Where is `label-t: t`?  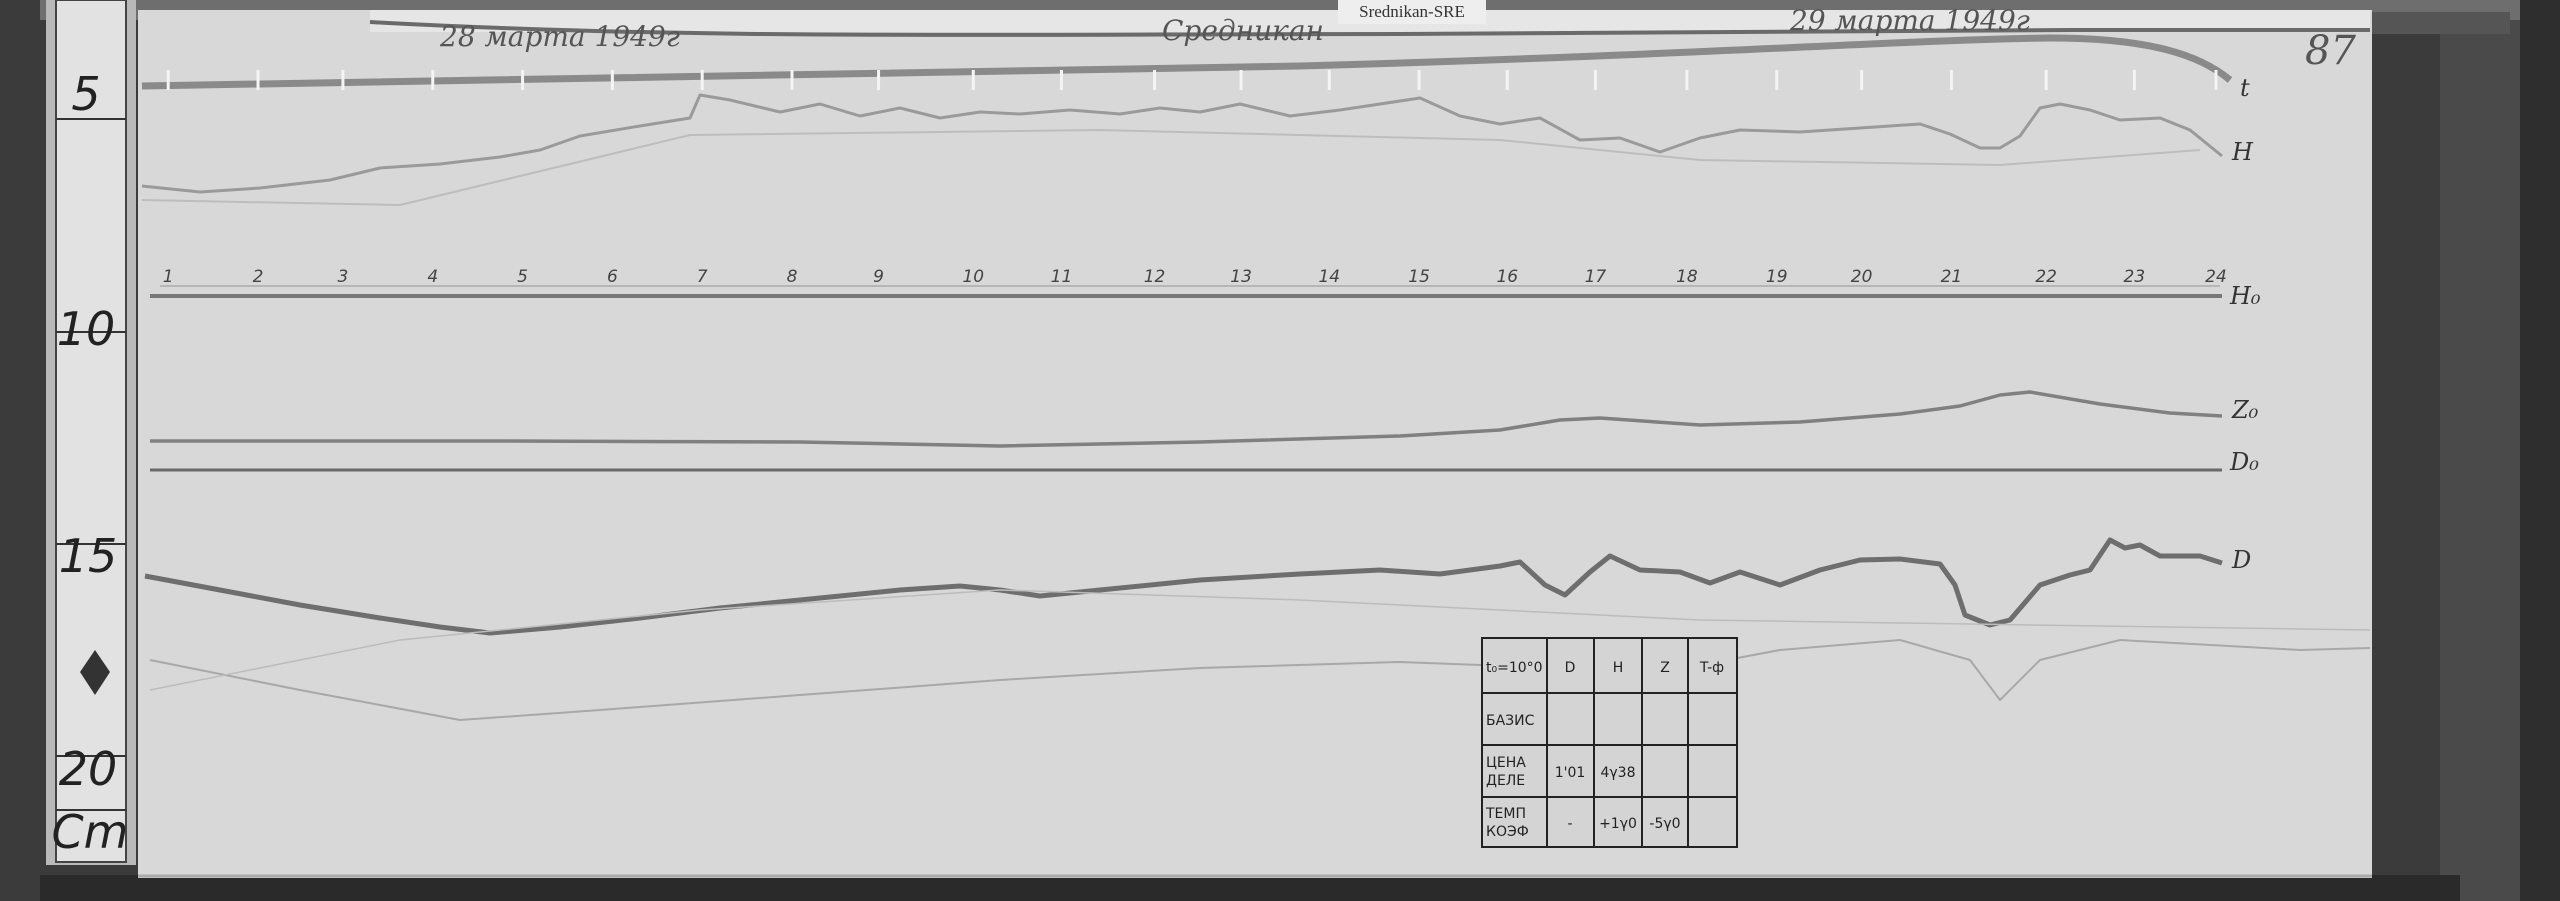 label-t: t is located at coordinates (2245, 88).